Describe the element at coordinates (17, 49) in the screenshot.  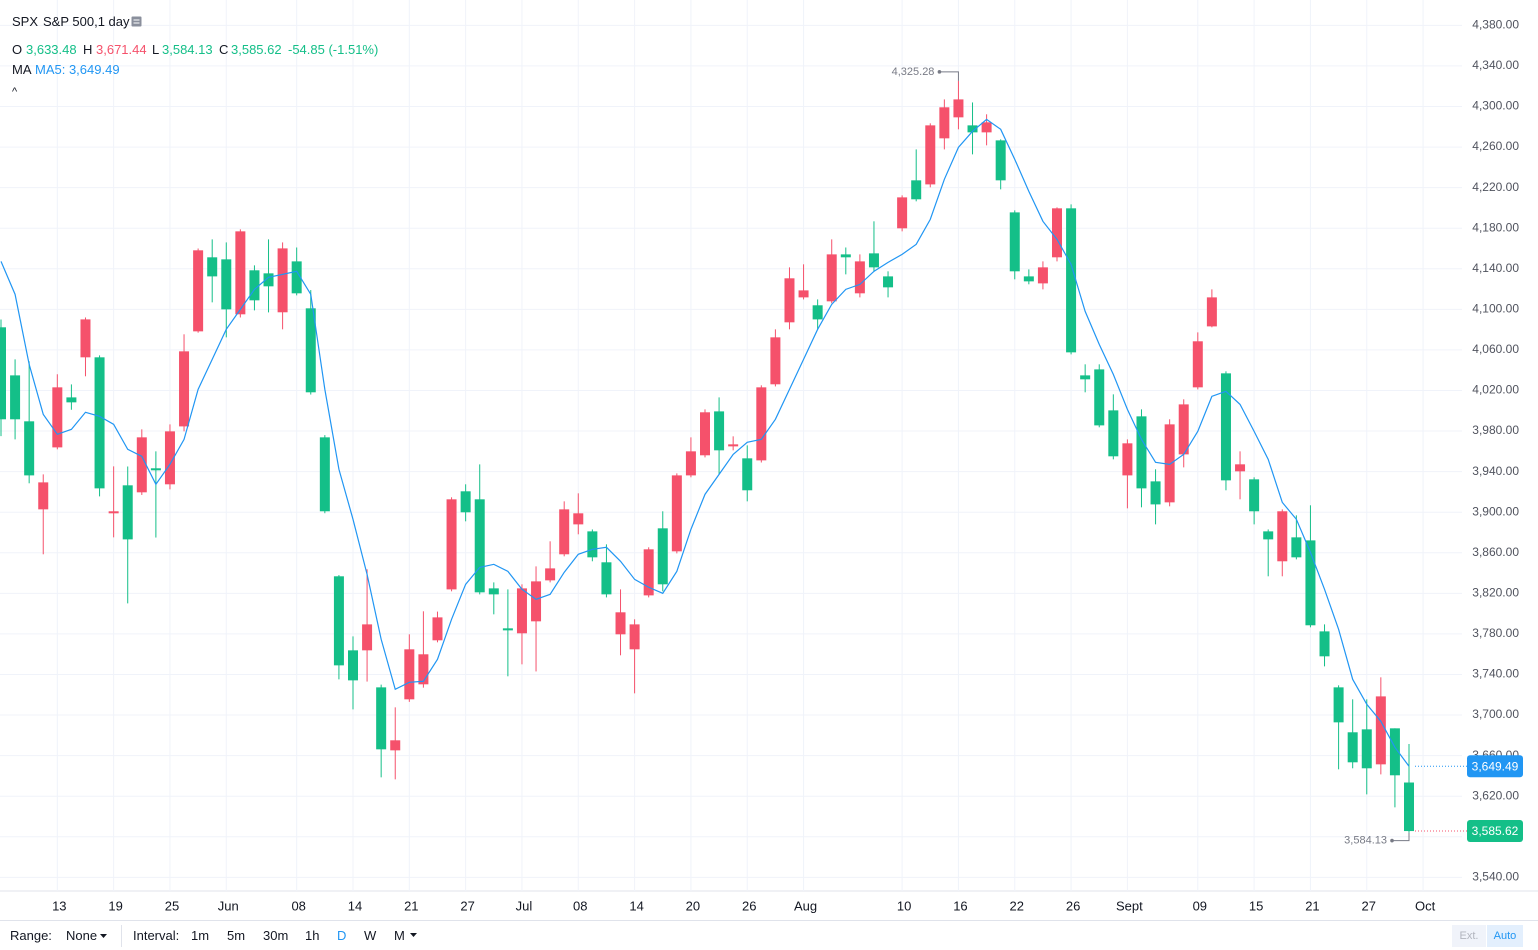
I see `open-label: O` at that location.